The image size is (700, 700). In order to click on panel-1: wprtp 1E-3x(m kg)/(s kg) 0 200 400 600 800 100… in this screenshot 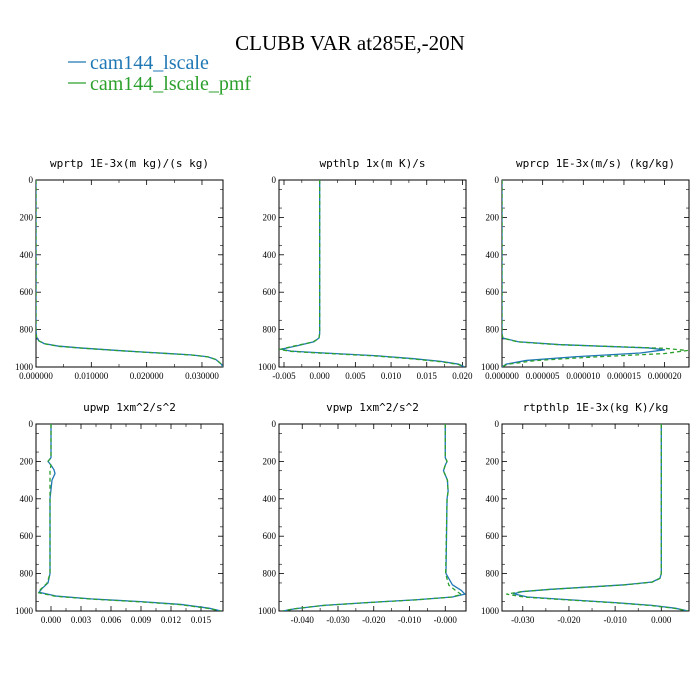, I will do `click(119, 269)`.